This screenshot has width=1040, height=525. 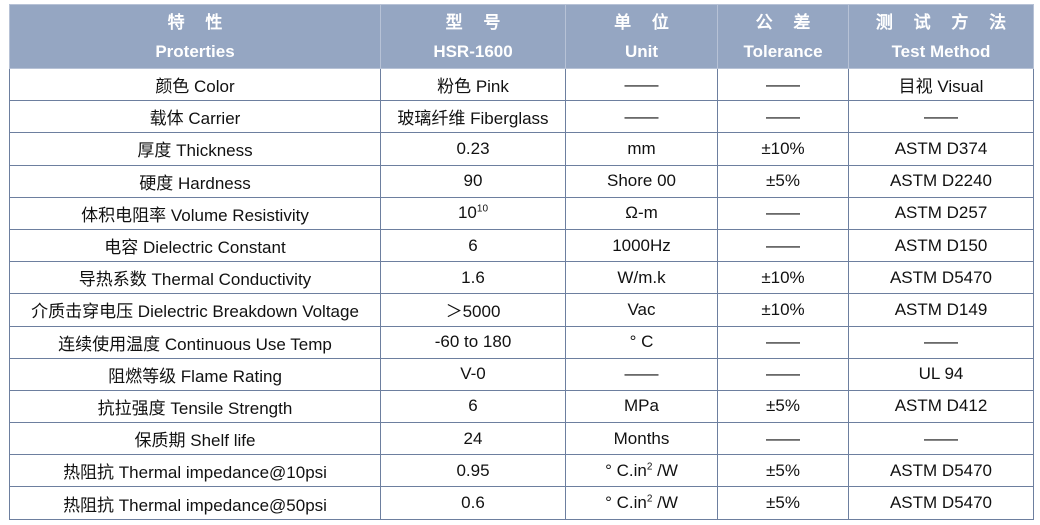 I want to click on cell-value: 0.95, so click(x=473, y=471).